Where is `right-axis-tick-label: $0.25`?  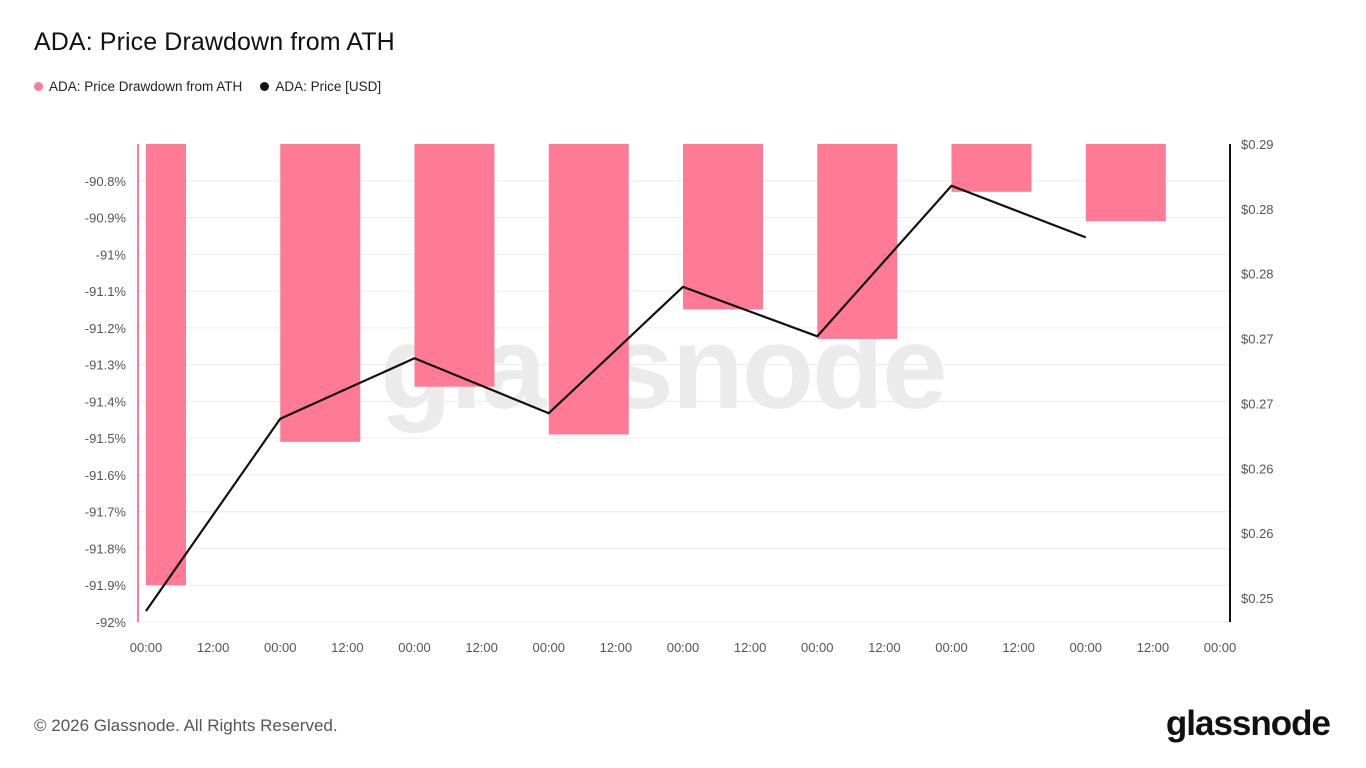 right-axis-tick-label: $0.25 is located at coordinates (1257, 598).